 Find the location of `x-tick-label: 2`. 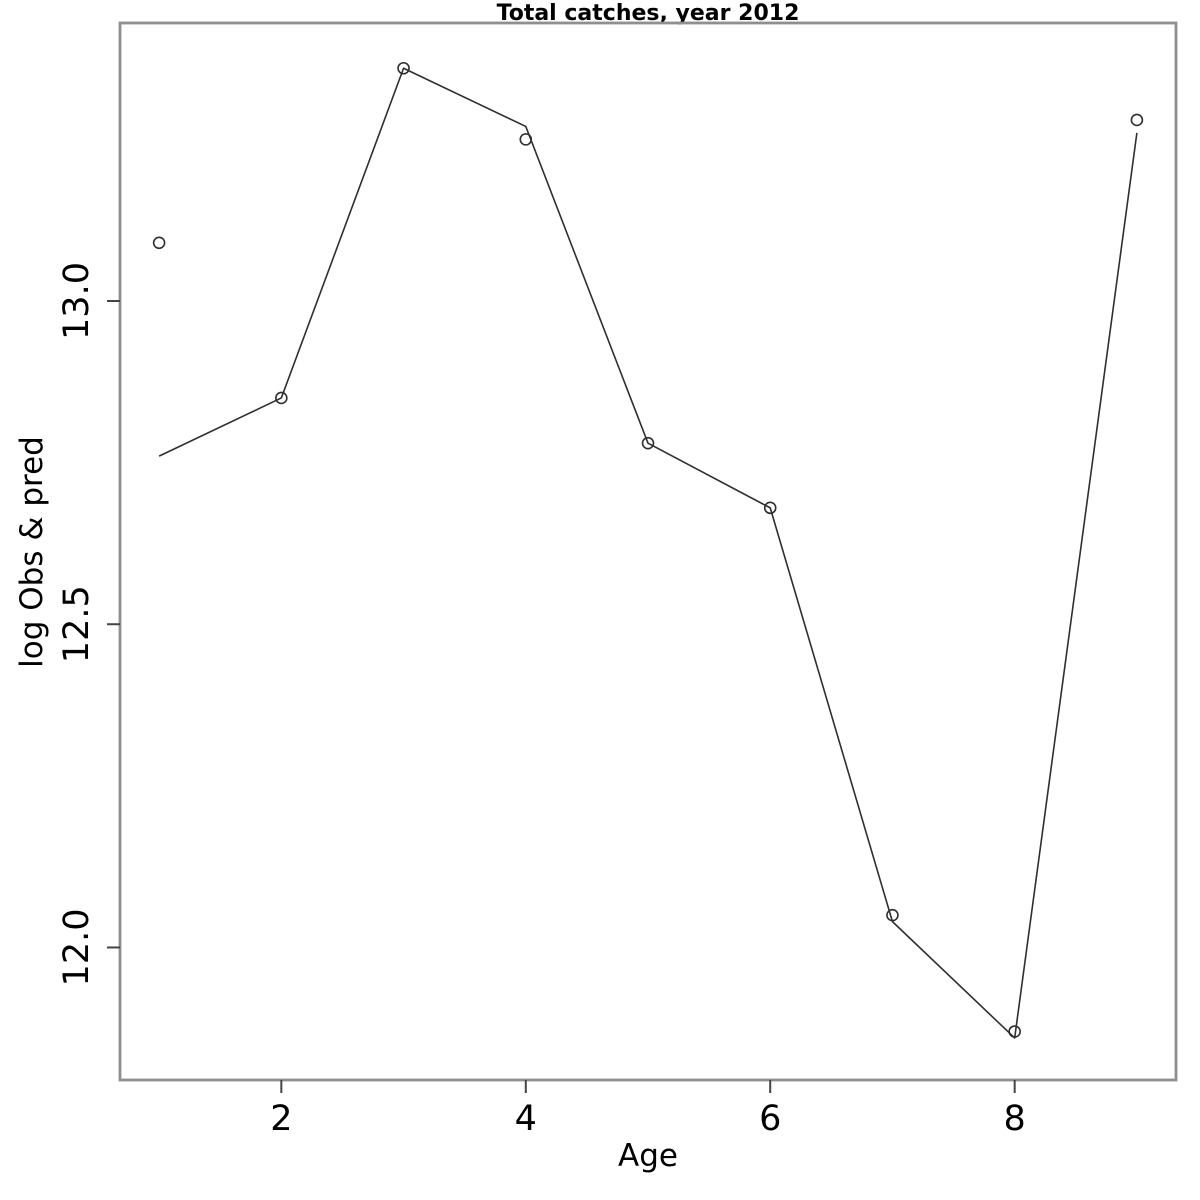

x-tick-label: 2 is located at coordinates (281, 1119).